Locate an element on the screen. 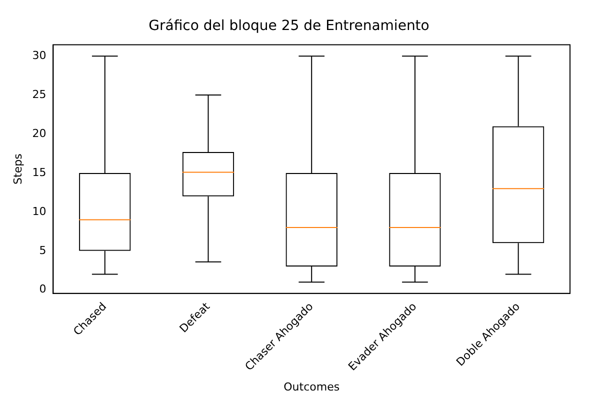 The image size is (590, 406). y-tick-label: 30 is located at coordinates (39, 55).